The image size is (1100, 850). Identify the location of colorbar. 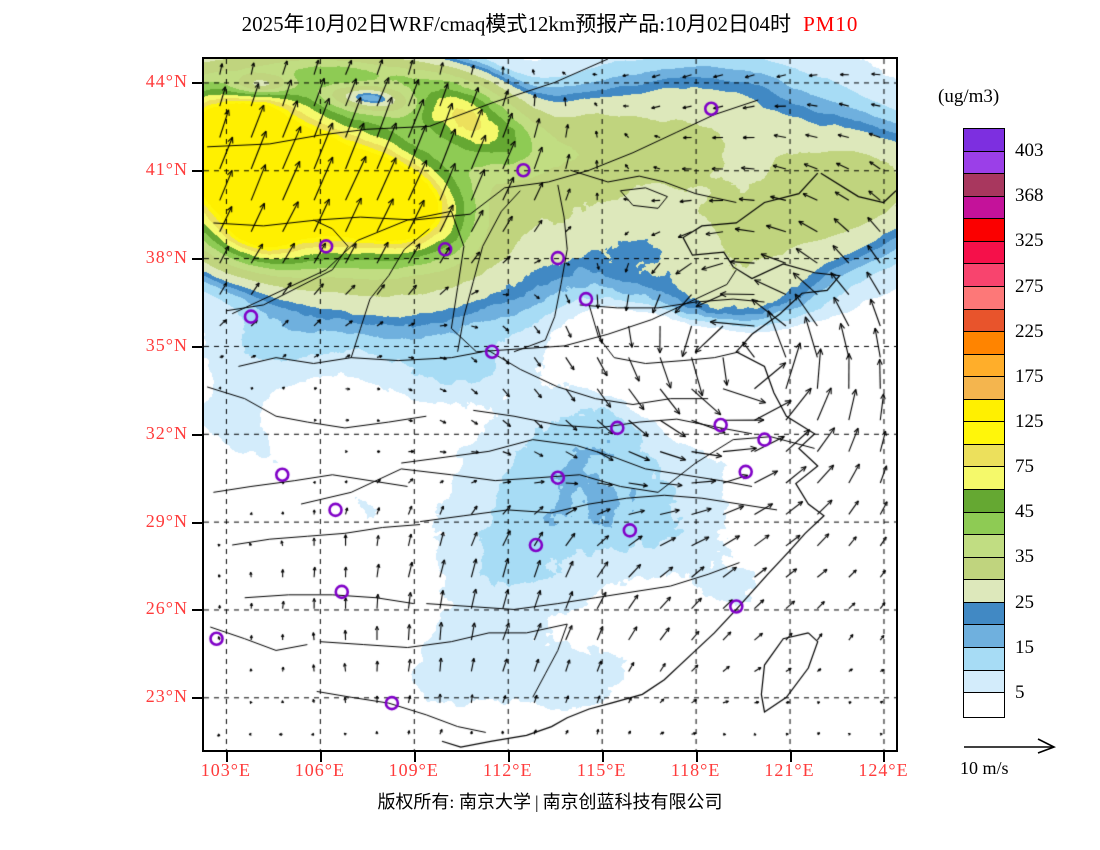
(984, 423).